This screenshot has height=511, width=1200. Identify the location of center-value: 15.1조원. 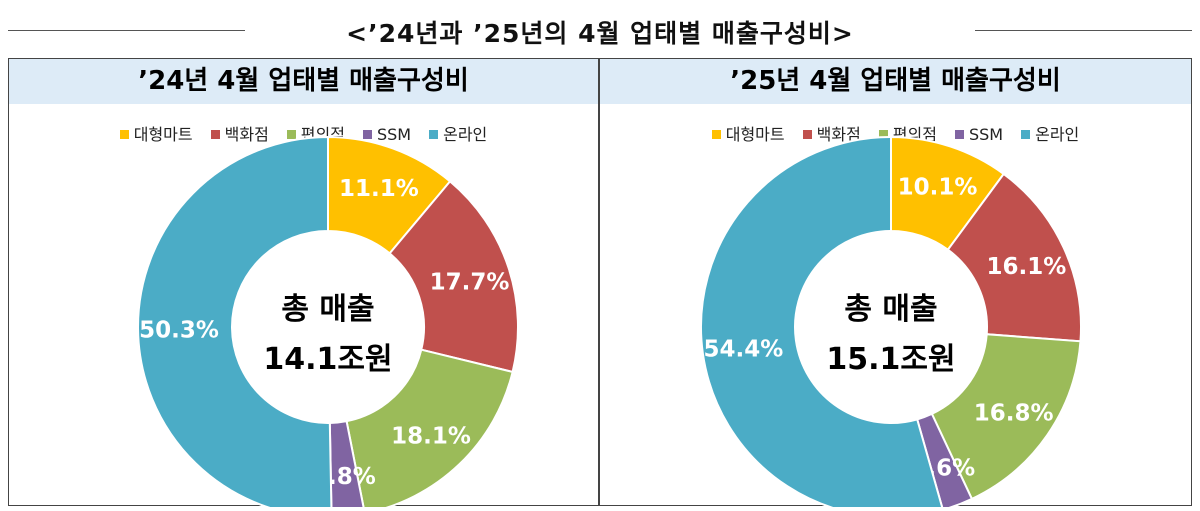
(890, 359).